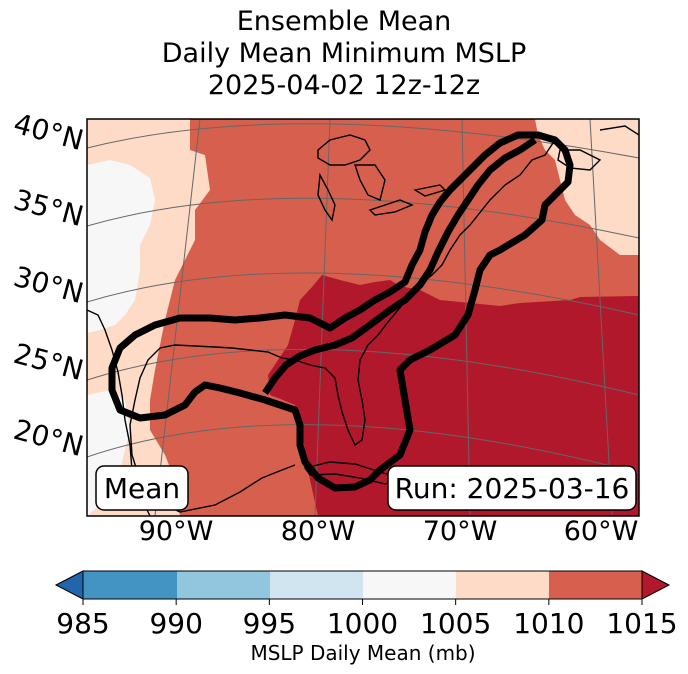  Describe the element at coordinates (619, 130) in the screenshot. I see `coast-newfoundland` at that location.